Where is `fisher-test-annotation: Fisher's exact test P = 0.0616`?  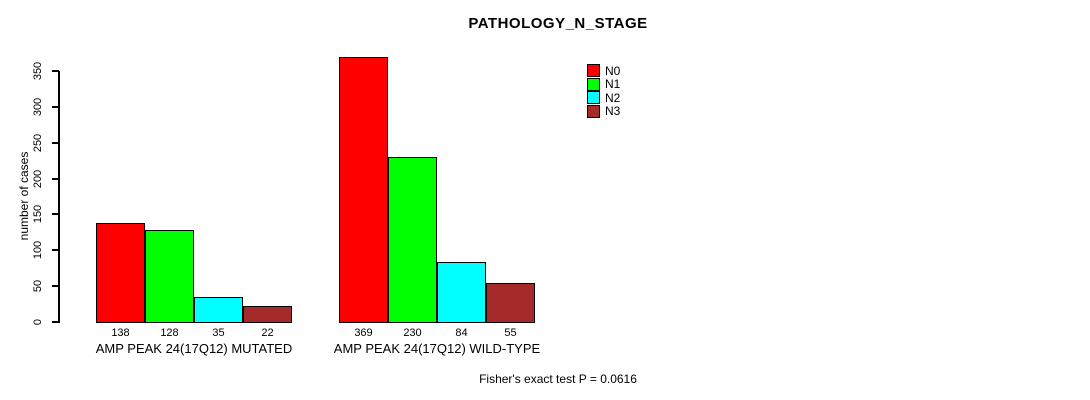 fisher-test-annotation: Fisher's exact test P = 0.0616 is located at coordinates (558, 379).